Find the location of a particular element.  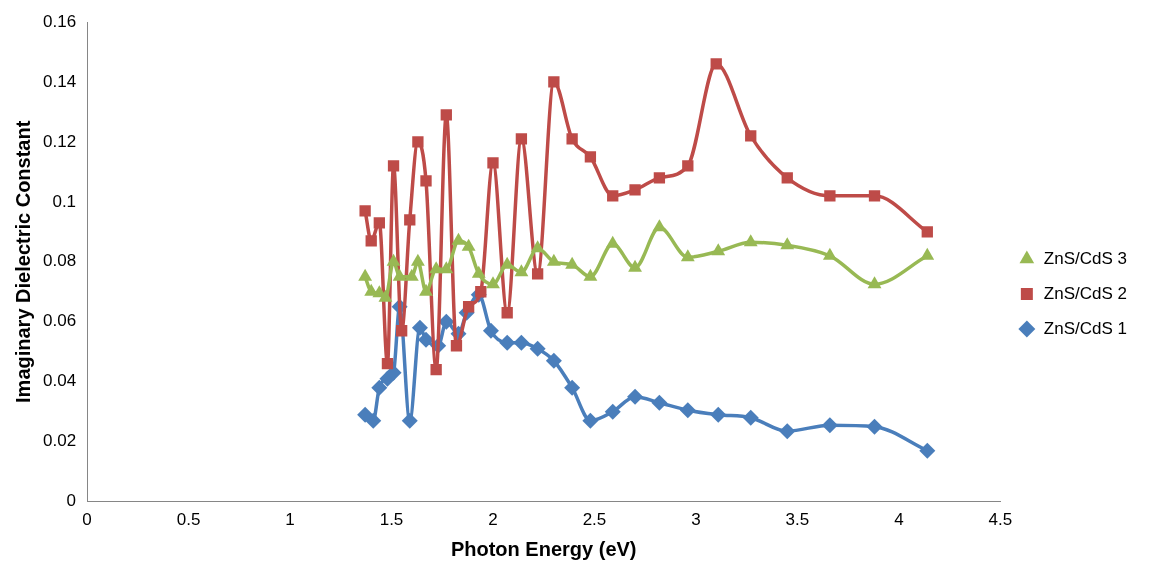

x-tick-label: 0.5 is located at coordinates (188, 520).